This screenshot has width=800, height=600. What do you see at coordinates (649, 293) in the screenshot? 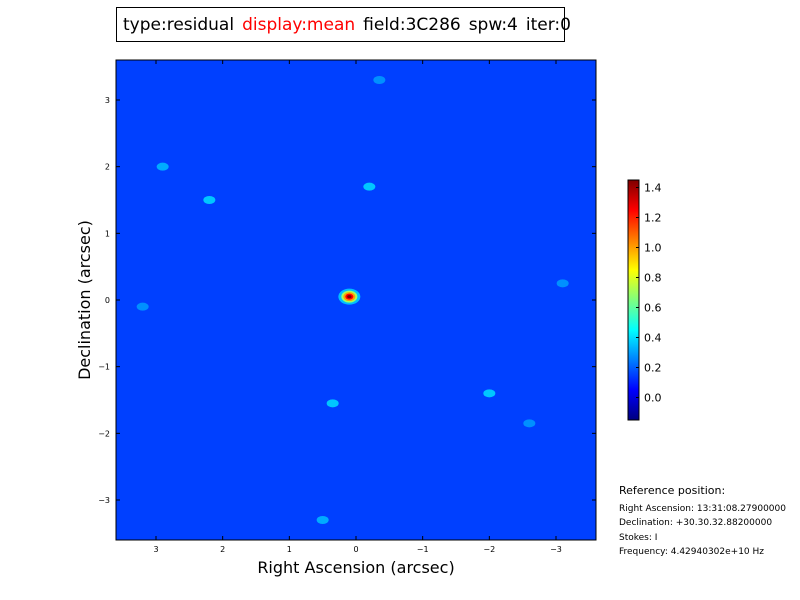
I see `colorbar-ticks: 0.0 0.2 0.4 0.6 0.8 1.0 1.2 1.4` at bounding box center [649, 293].